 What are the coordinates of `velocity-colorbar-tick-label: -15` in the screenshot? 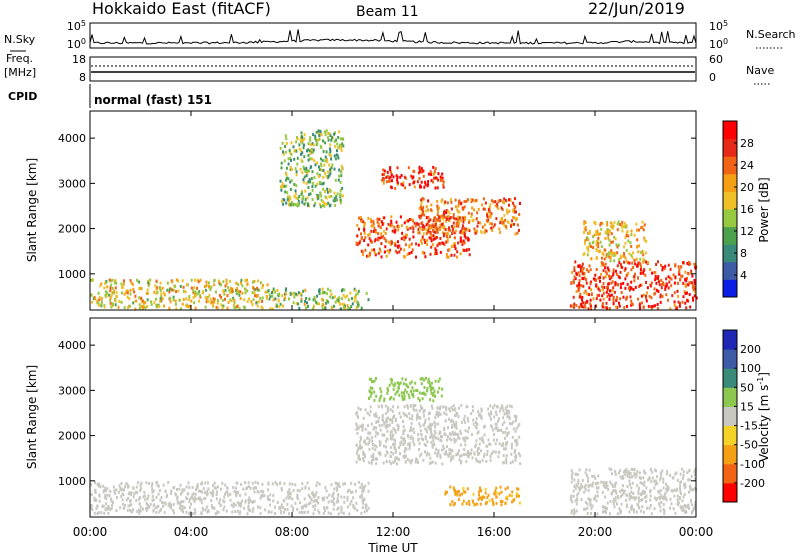 It's located at (749, 426).